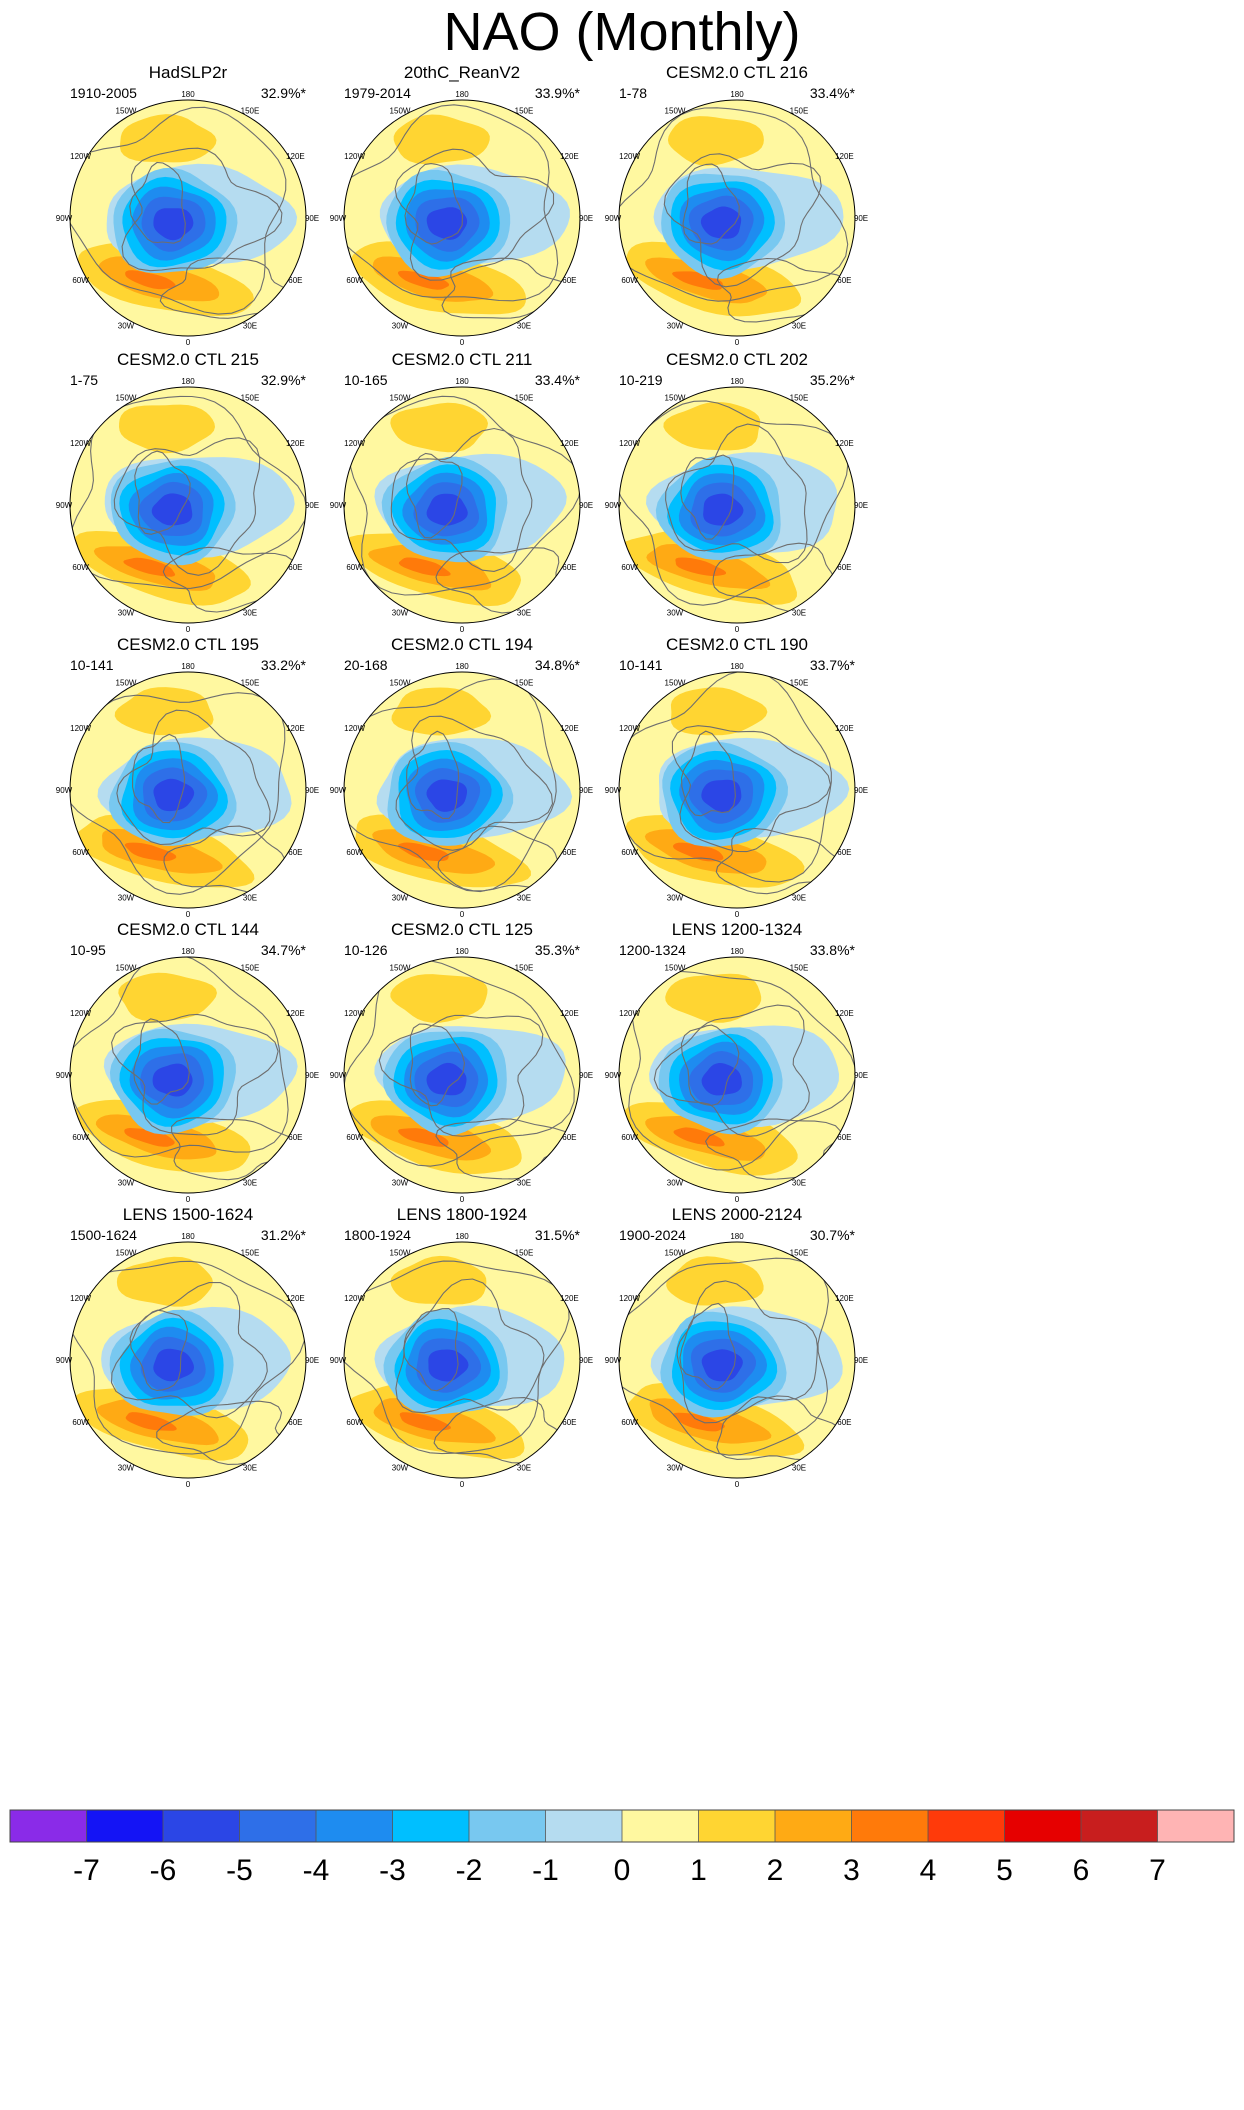  I want to click on panel-variance-pct: 33.9%*, so click(558, 93).